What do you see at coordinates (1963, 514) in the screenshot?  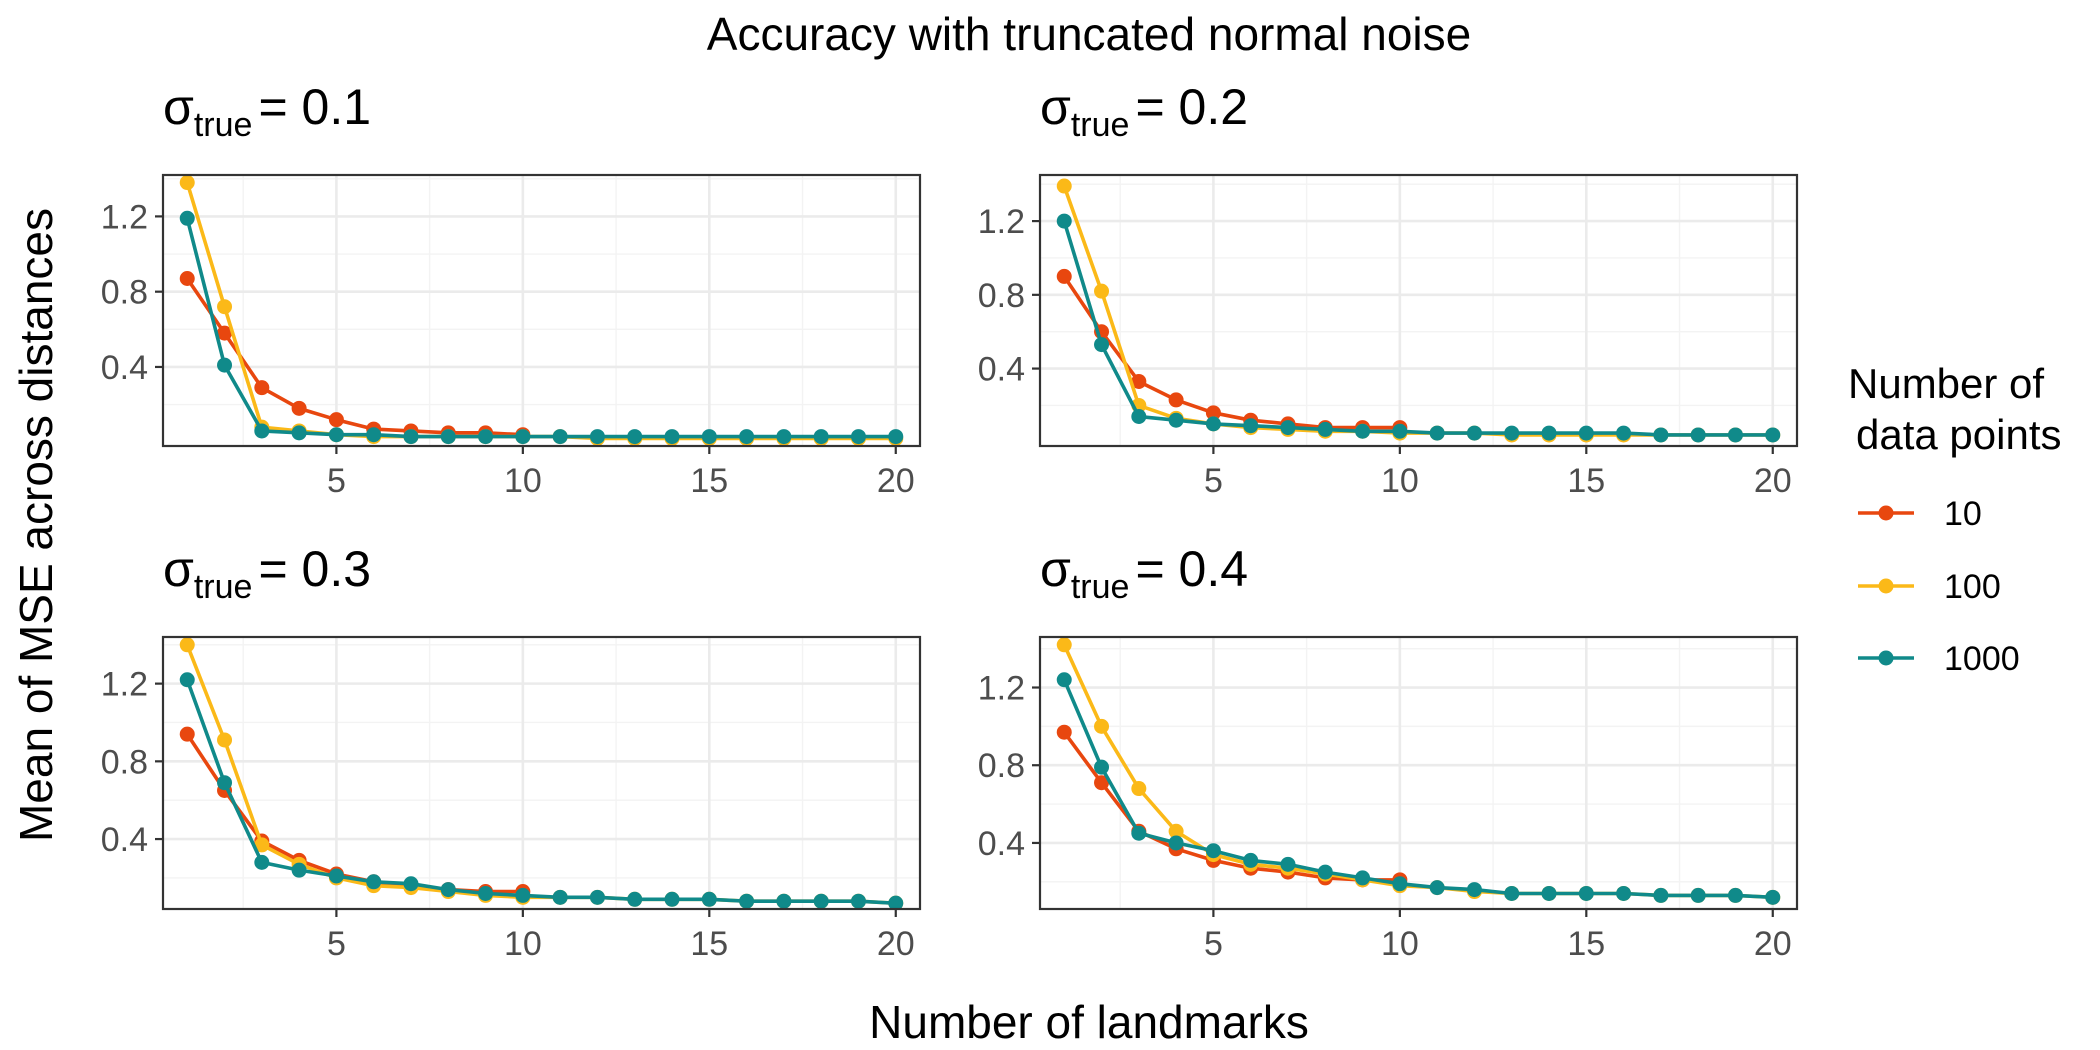 I see `legend-label: 10` at bounding box center [1963, 514].